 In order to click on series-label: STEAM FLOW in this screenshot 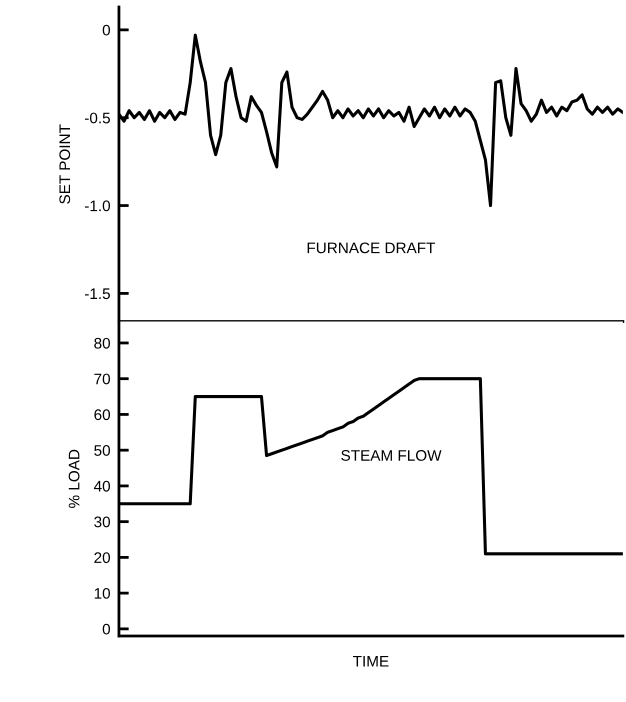, I will do `click(391, 455)`.